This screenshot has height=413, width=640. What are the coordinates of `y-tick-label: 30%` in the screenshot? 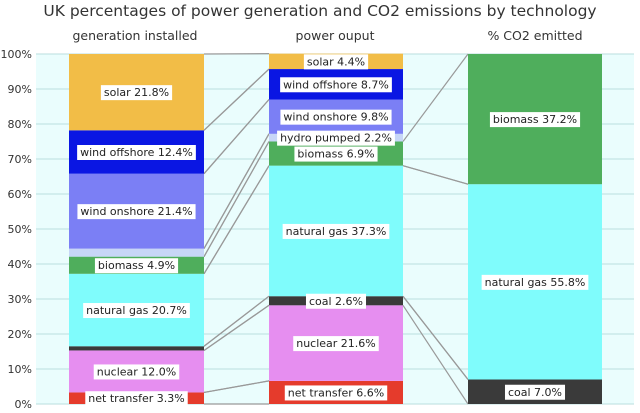 It's located at (20, 299).